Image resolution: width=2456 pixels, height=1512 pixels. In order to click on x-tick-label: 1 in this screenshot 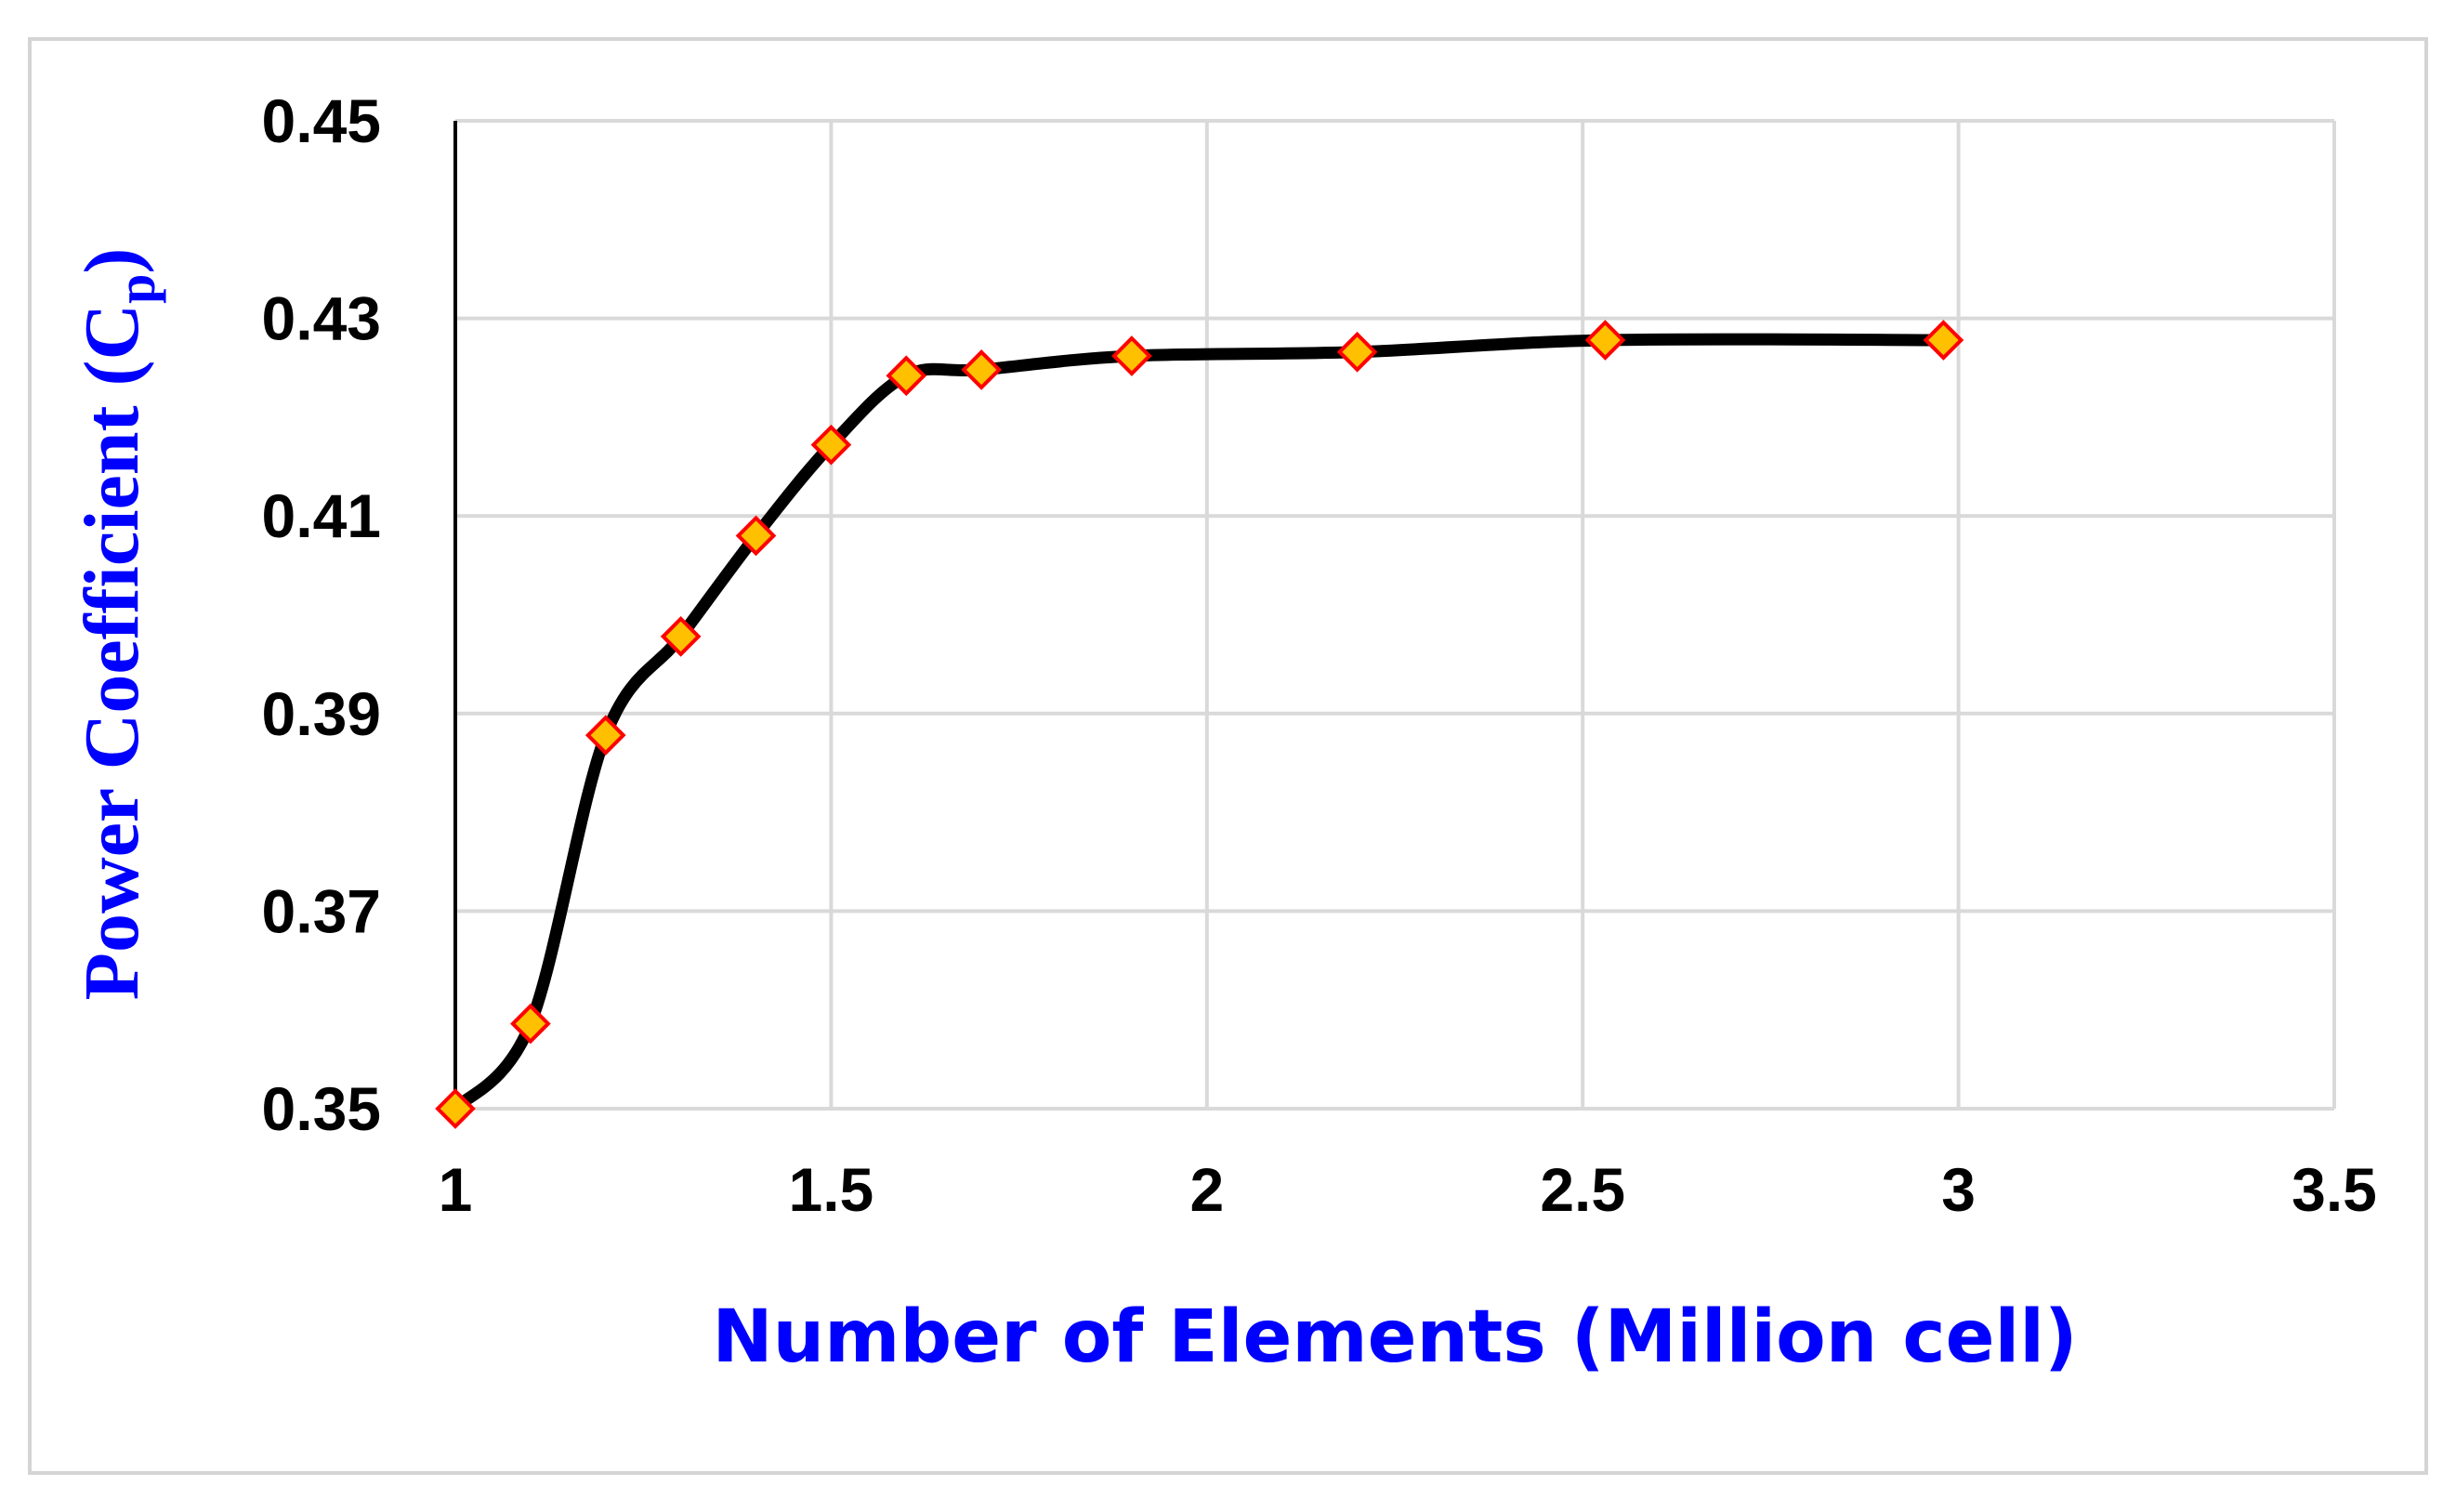, I will do `click(456, 1189)`.